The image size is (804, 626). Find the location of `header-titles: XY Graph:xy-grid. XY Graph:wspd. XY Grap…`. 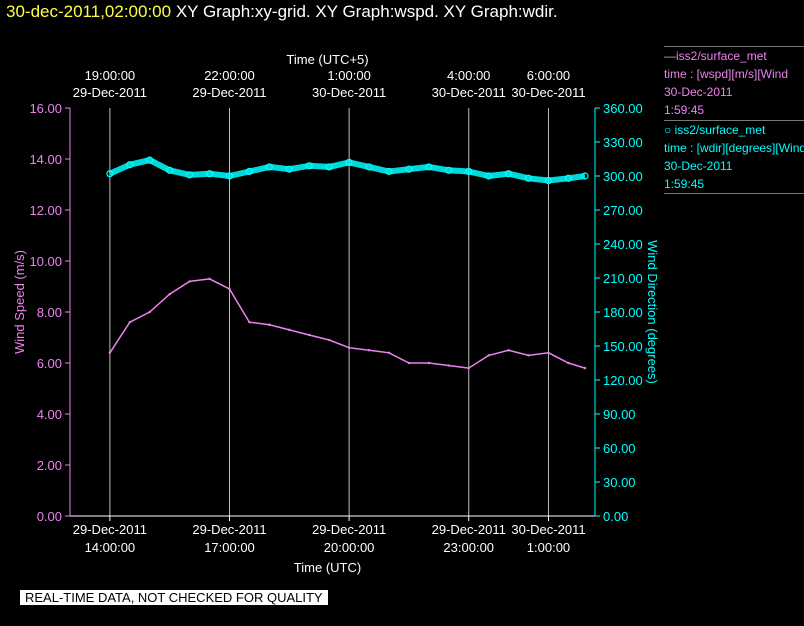

header-titles: XY Graph:xy-grid. XY Graph:wspd. XY Grap… is located at coordinates (366, 11).